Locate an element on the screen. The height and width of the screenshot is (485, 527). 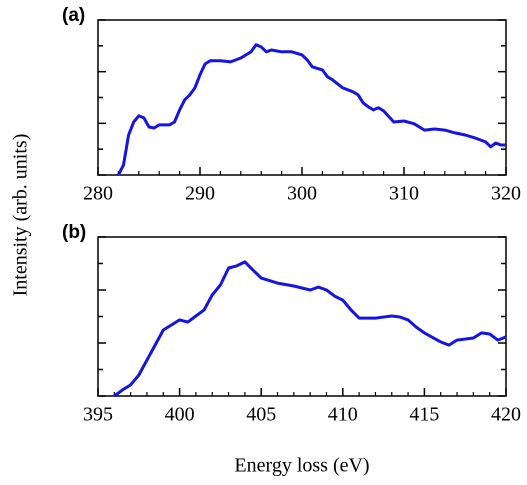
panel-label: (b) is located at coordinates (74, 232).